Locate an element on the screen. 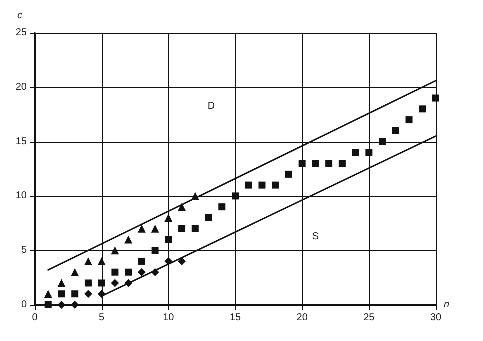  x-tick-label: 5 is located at coordinates (102, 318).